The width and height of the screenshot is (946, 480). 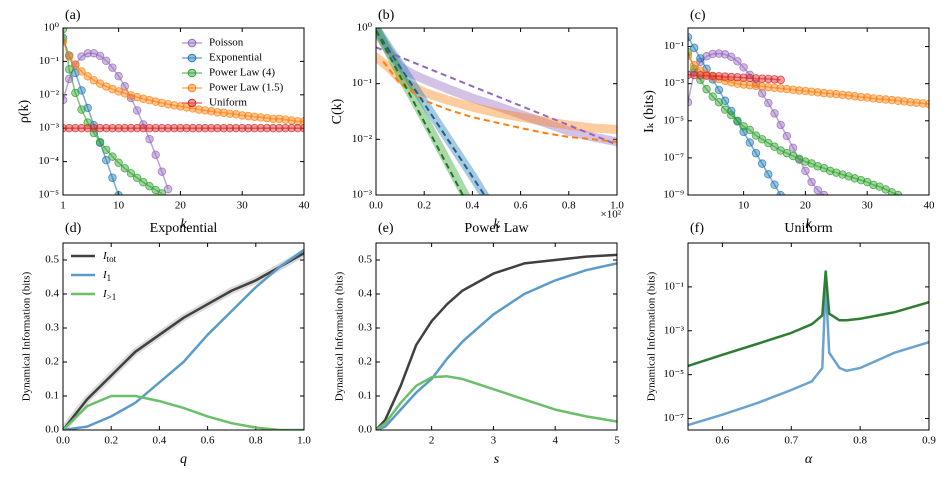 What do you see at coordinates (673, 374) in the screenshot?
I see `y-tick-label: 10⁻⁵` at bounding box center [673, 374].